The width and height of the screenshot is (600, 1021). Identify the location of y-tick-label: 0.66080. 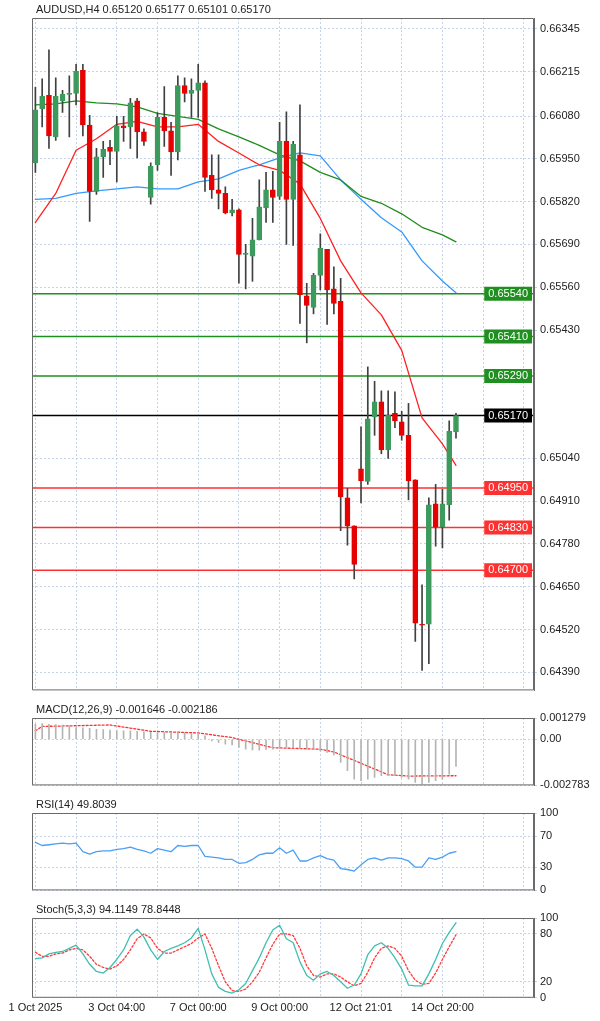
(560, 115).